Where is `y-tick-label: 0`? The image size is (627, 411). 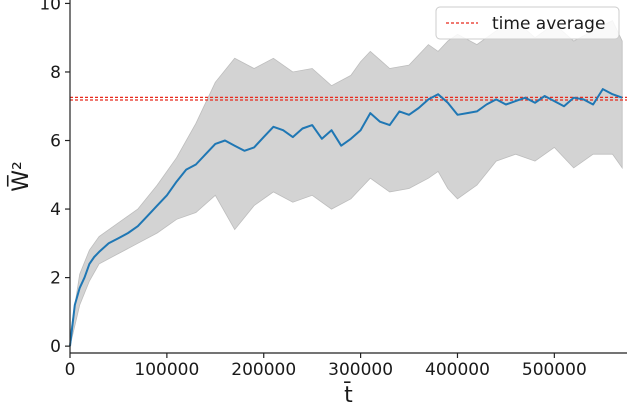
y-tick-label: 0 is located at coordinates (55, 347).